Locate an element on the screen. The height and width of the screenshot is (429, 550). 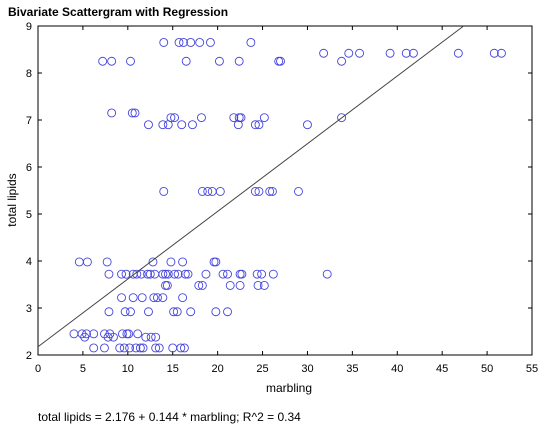
x-tick-label: 10 is located at coordinates (128, 369).